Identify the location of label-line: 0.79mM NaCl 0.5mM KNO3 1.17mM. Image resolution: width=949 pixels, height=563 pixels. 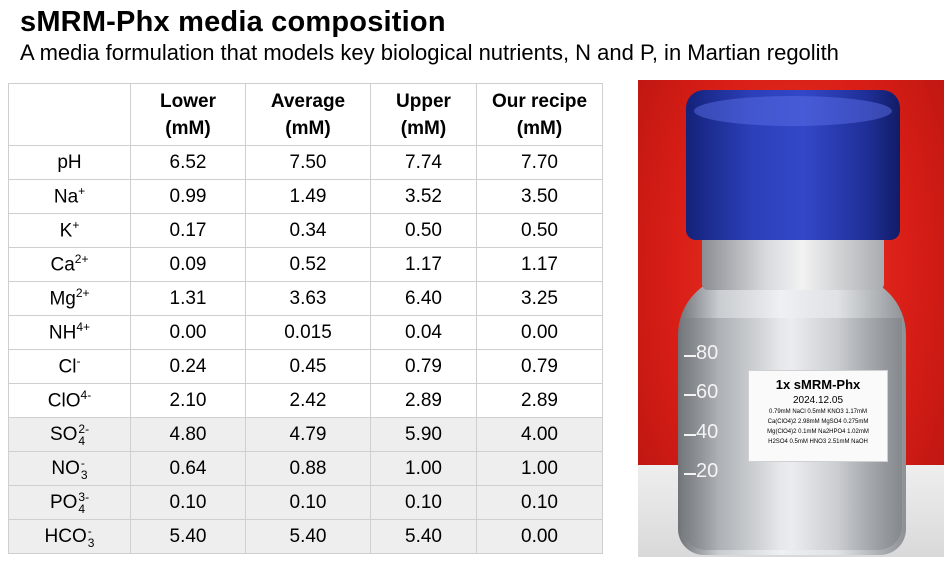
(818, 412).